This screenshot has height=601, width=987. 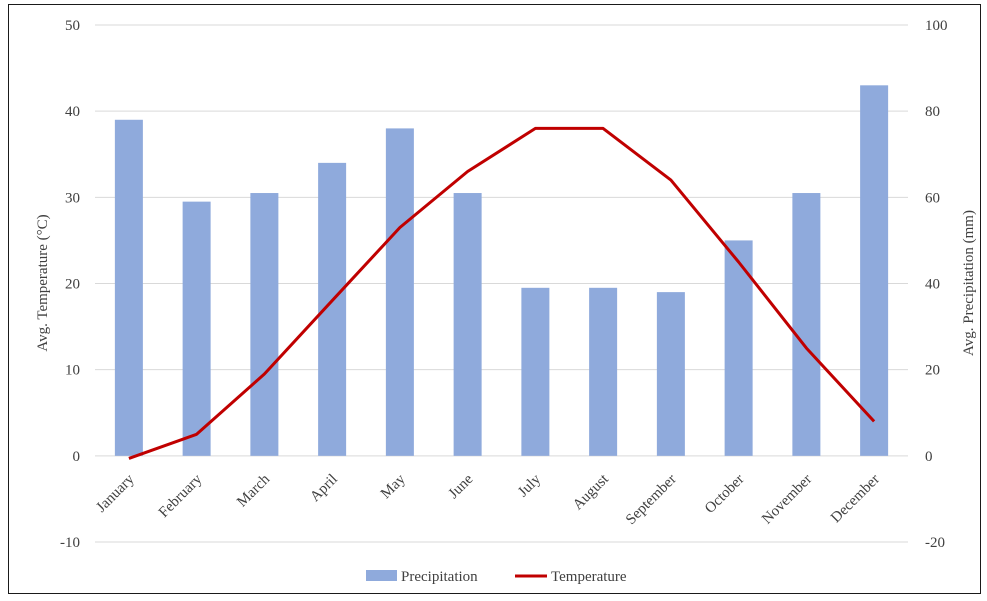 What do you see at coordinates (724, 493) in the screenshot?
I see `x-tick-label: October` at bounding box center [724, 493].